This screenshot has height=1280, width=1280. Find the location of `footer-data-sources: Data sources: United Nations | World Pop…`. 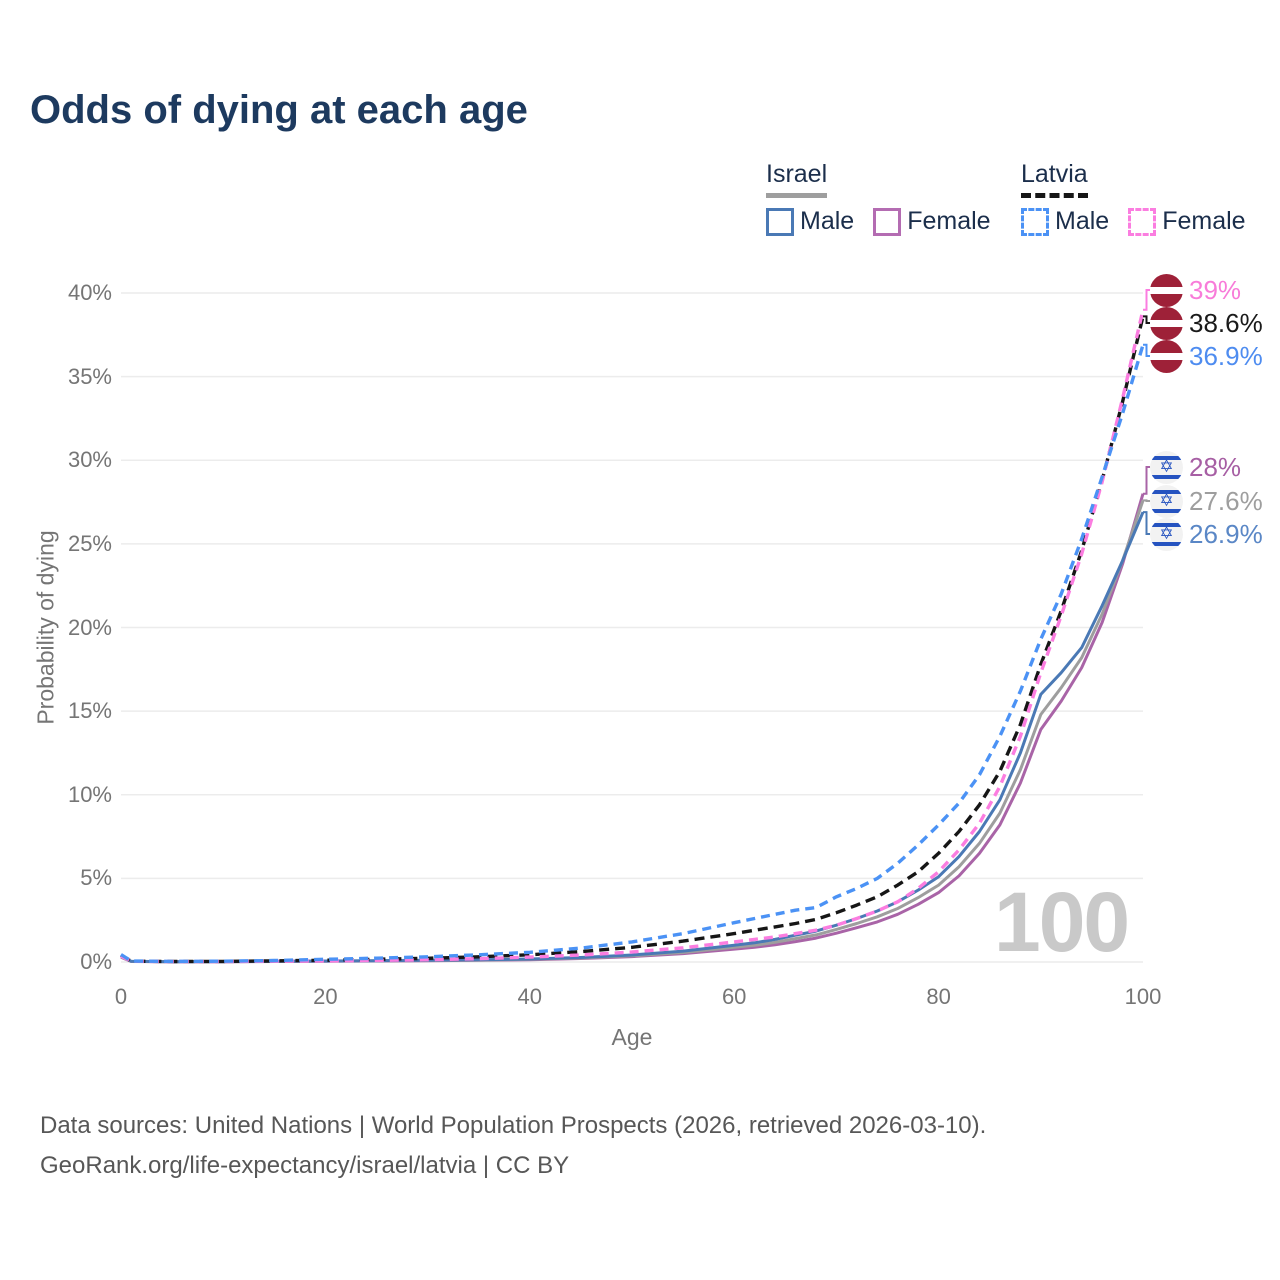

footer-data-sources: Data sources: United Nations | World Pop… is located at coordinates (513, 1125).